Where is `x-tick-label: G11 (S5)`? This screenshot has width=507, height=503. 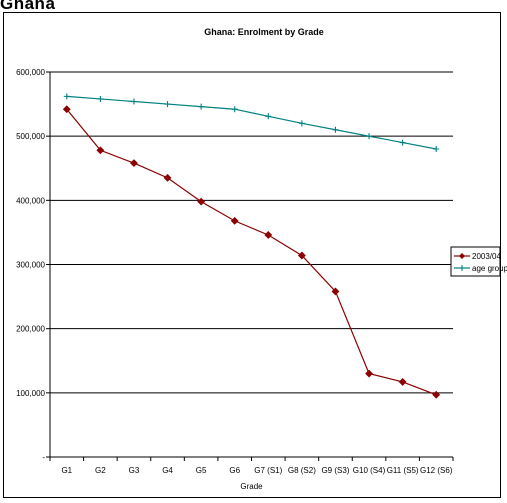 x-tick-label: G11 (S5) is located at coordinates (403, 470).